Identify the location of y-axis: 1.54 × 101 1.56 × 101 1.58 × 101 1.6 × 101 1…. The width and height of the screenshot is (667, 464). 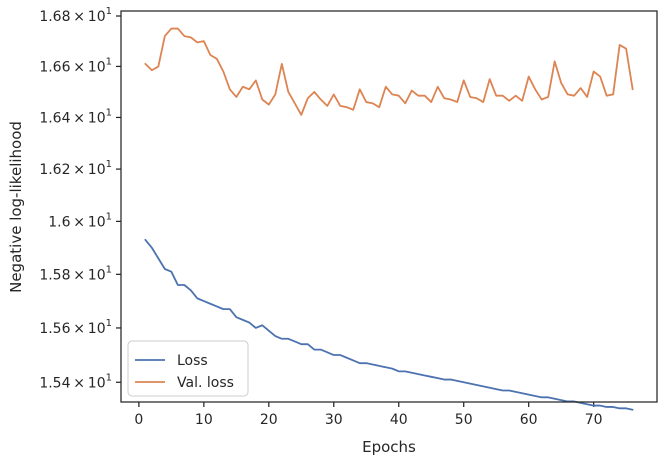
(80, 198).